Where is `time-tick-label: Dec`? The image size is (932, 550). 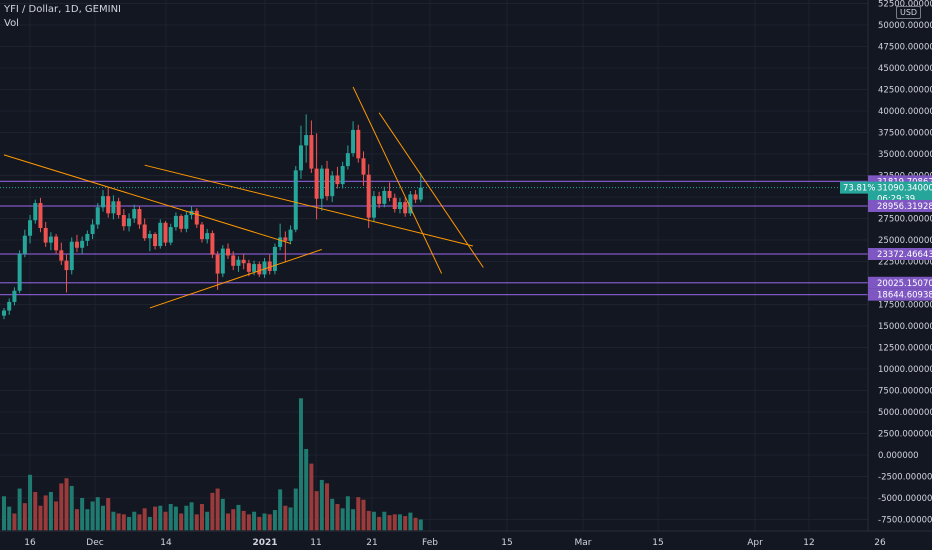 time-tick-label: Dec is located at coordinates (94, 543).